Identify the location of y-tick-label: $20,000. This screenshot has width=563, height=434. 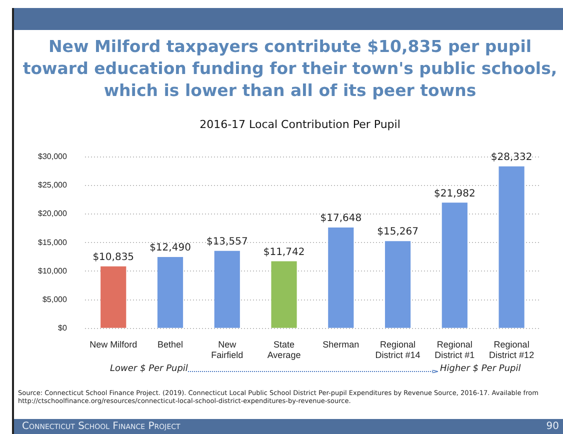
(53, 213).